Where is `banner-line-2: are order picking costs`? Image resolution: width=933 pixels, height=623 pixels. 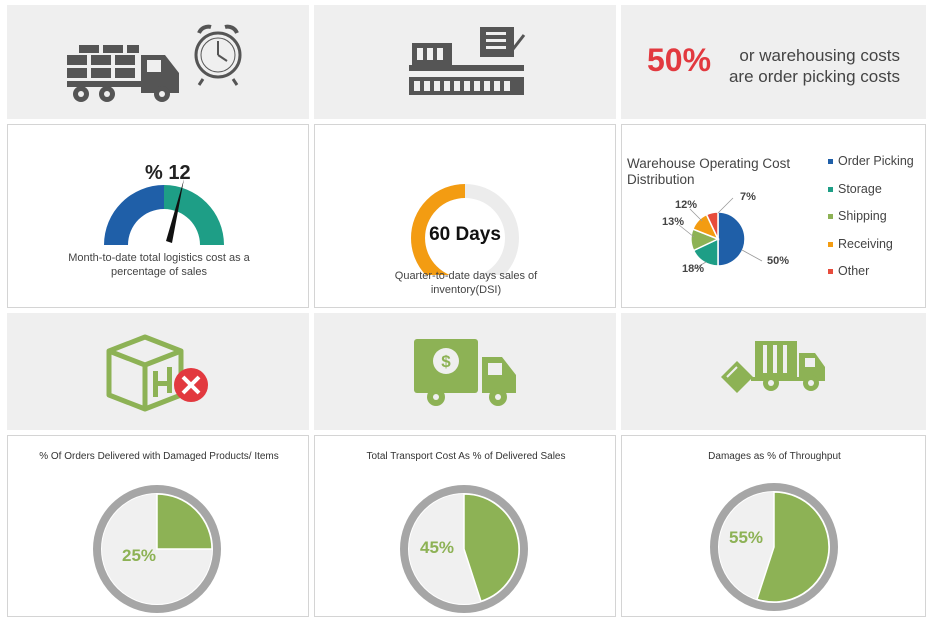 banner-line-2: are order picking costs is located at coordinates (814, 76).